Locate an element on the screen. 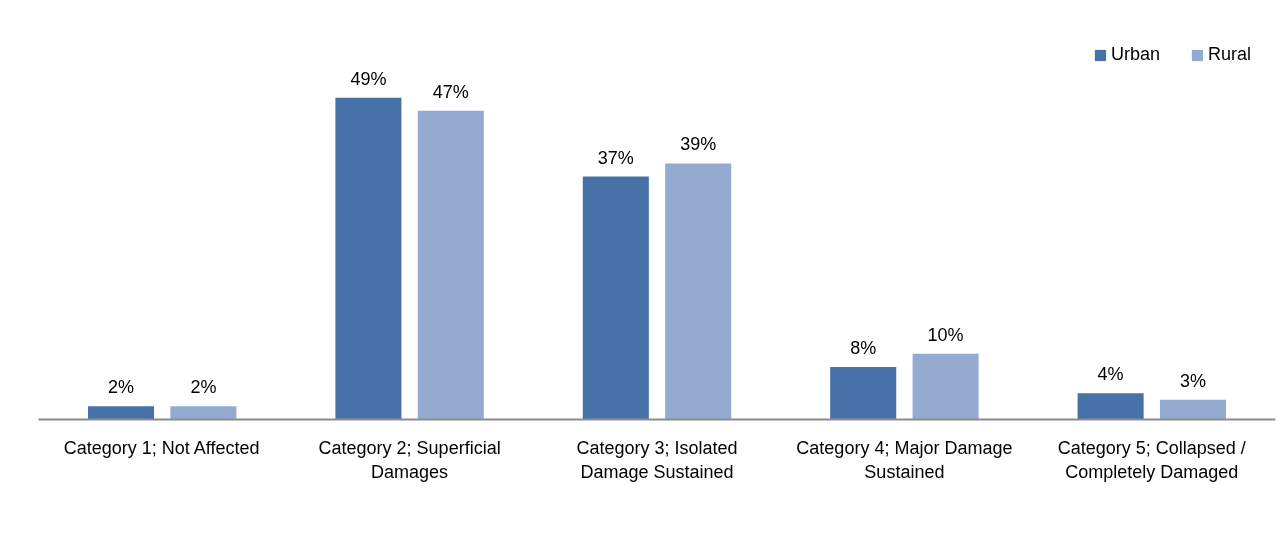  x-tick-label: Category 2; Superficial Damages is located at coordinates (409, 459).